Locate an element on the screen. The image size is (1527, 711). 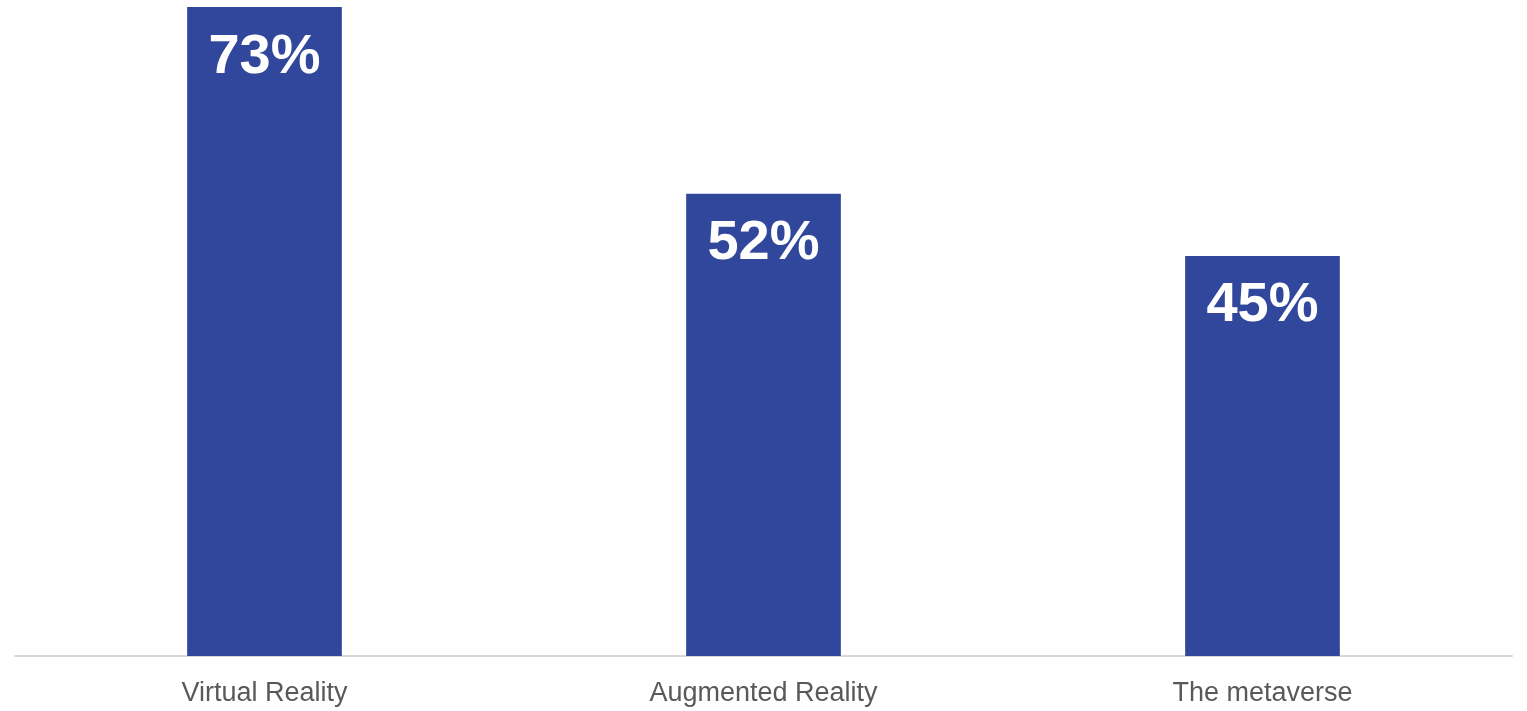
data-label: 73% is located at coordinates (264, 53).